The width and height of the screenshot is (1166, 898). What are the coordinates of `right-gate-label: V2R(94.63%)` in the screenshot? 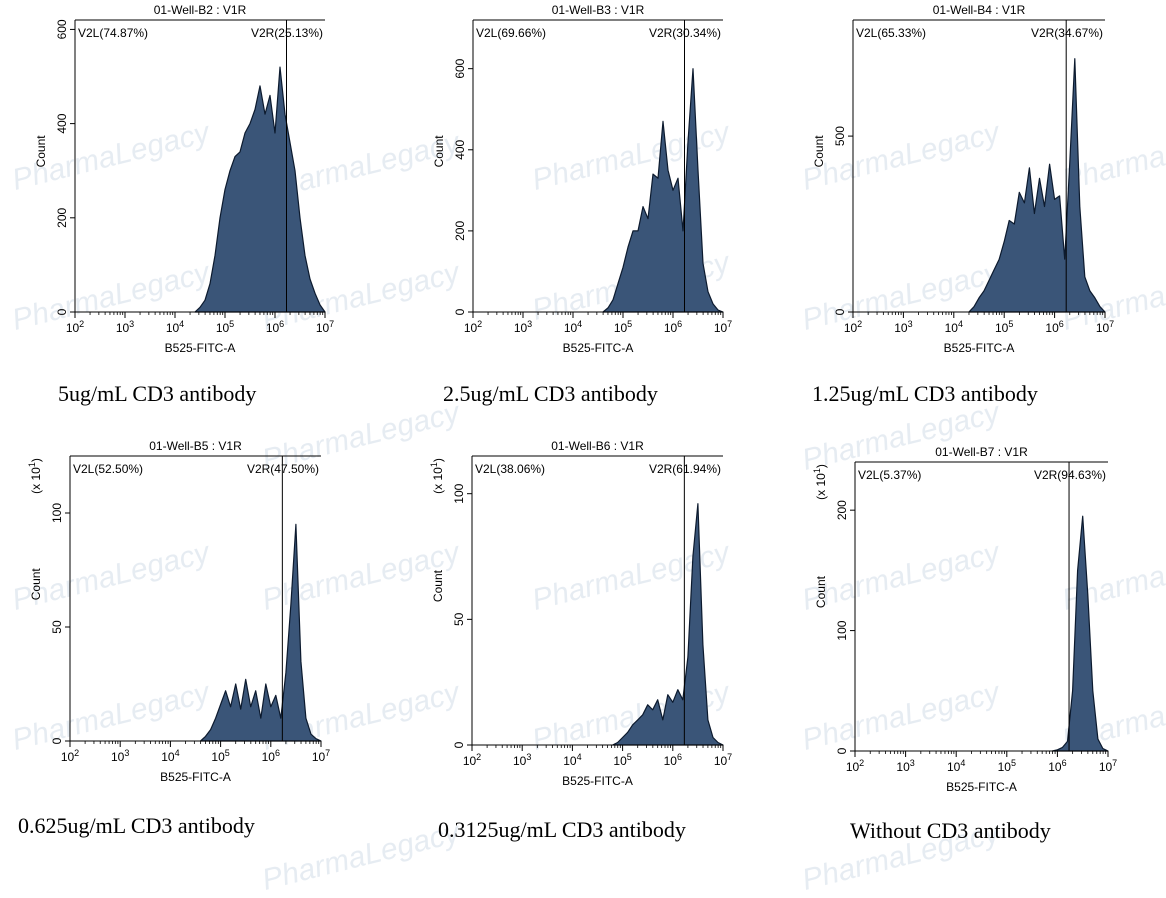 It's located at (1070, 475).